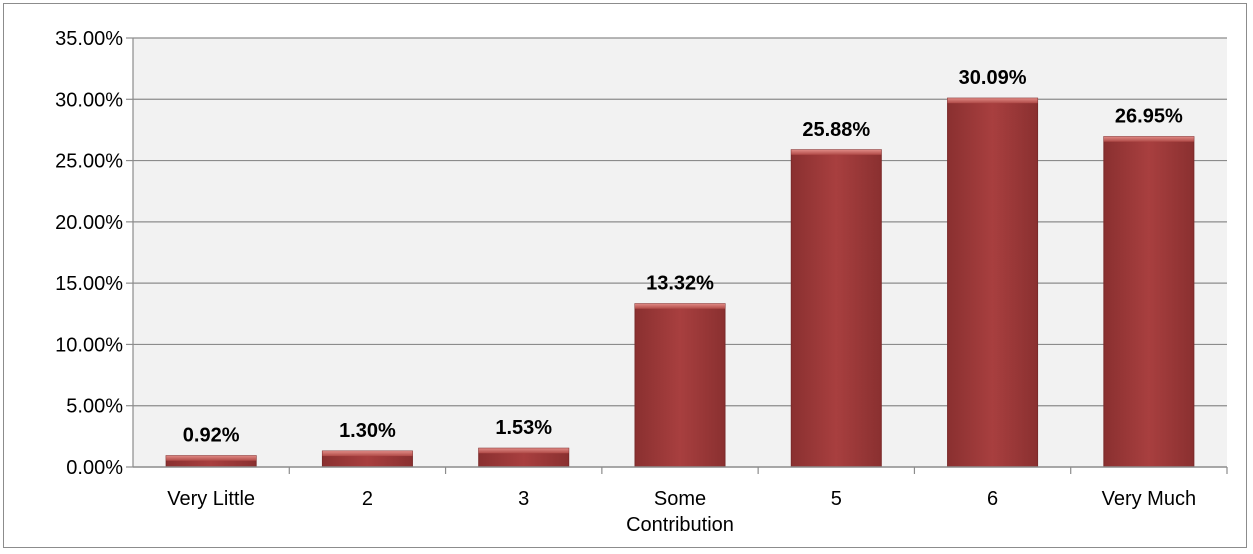 Image resolution: width=1253 pixels, height=554 pixels. Describe the element at coordinates (1149, 499) in the screenshot. I see `x-tick-label: Very Much` at that location.